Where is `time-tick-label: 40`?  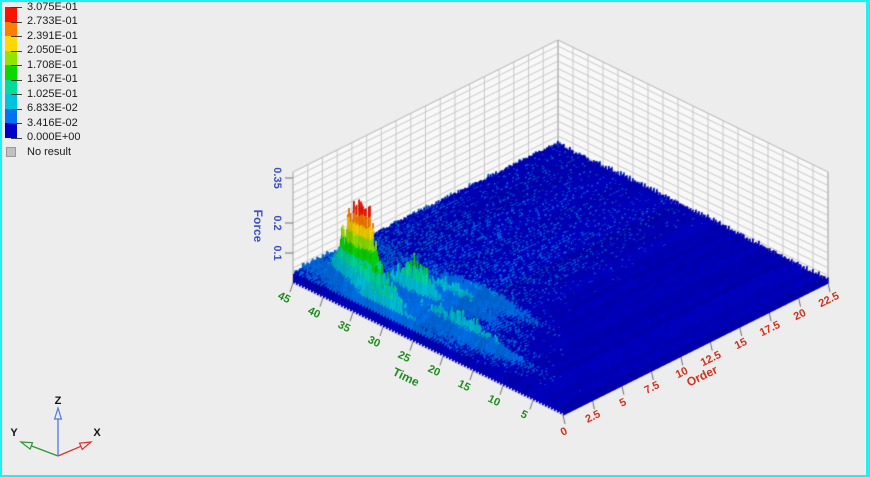 time-tick-label: 40 is located at coordinates (314, 312).